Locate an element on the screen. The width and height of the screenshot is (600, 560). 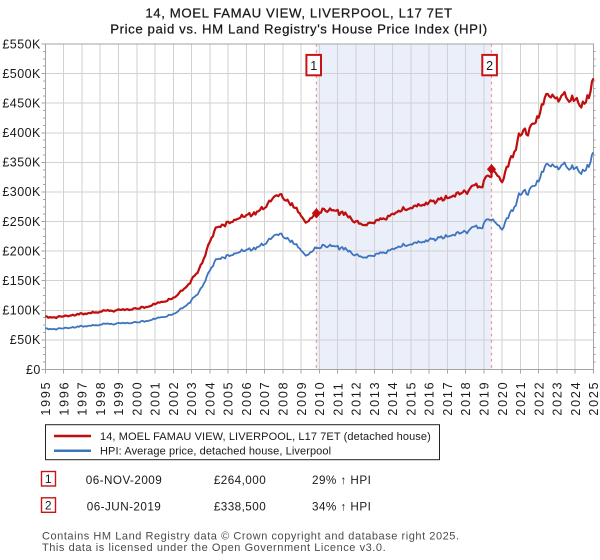
svg-text: 2016 is located at coordinates (430, 398).